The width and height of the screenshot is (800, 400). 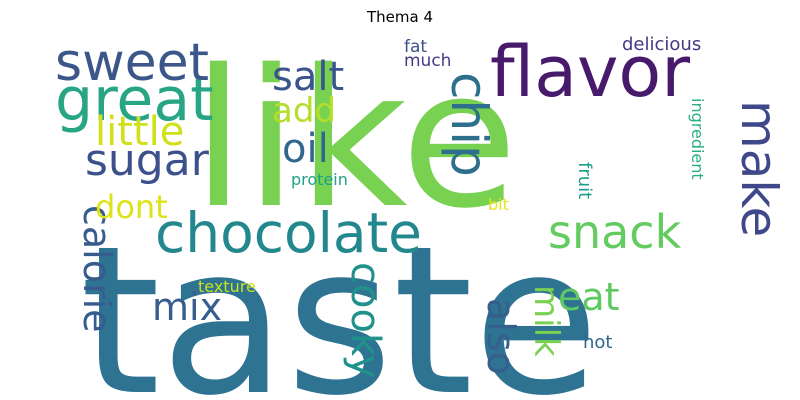 What do you see at coordinates (469, 124) in the screenshot?
I see `word-chip: chip` at bounding box center [469, 124].